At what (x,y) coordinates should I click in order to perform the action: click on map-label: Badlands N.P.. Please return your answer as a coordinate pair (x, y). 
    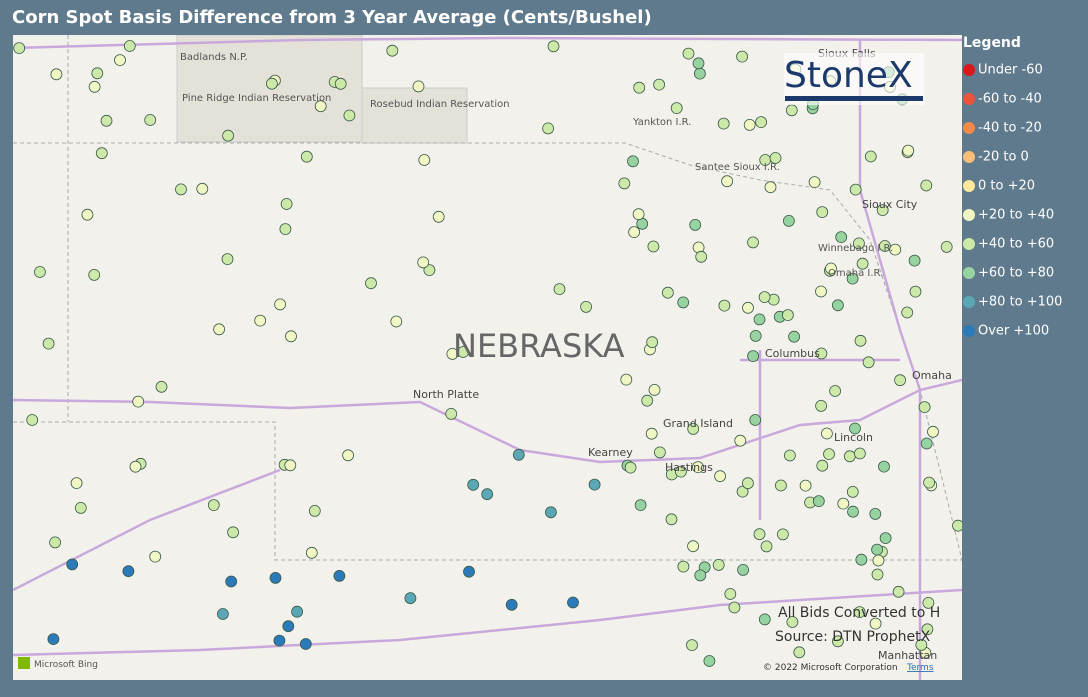
    Looking at the image, I should click on (214, 57).